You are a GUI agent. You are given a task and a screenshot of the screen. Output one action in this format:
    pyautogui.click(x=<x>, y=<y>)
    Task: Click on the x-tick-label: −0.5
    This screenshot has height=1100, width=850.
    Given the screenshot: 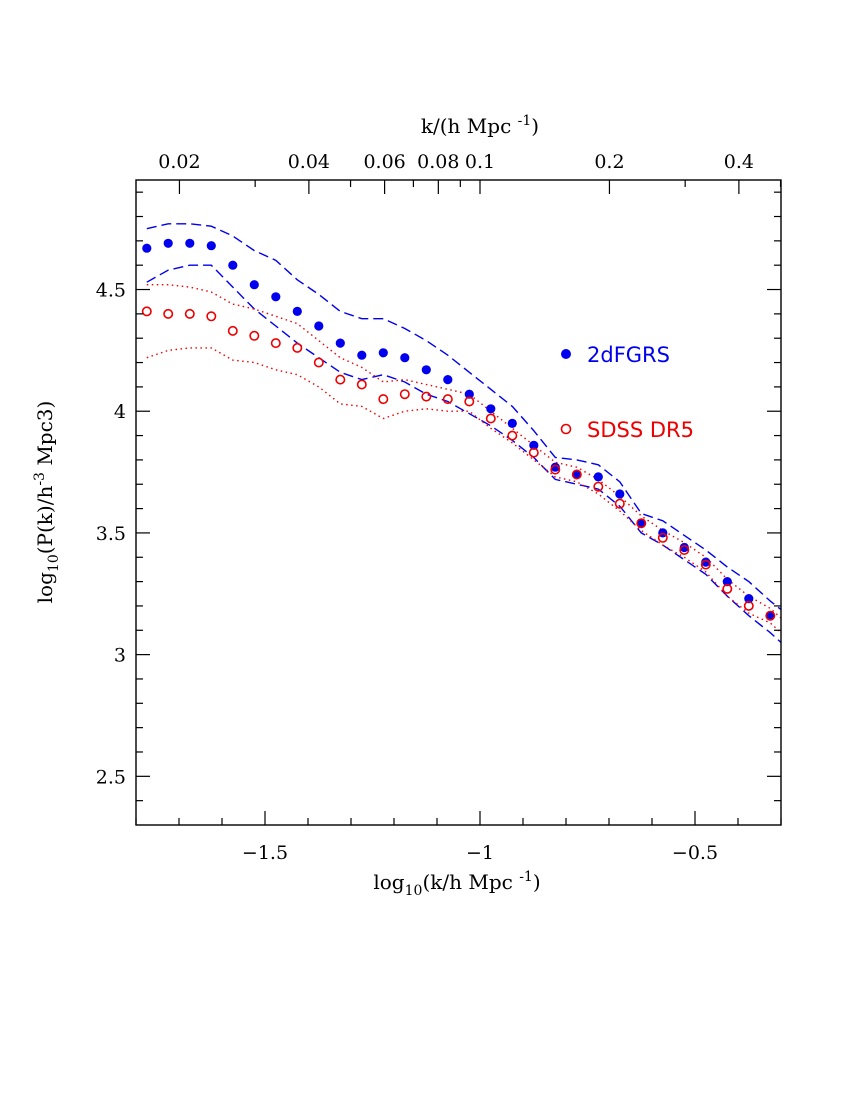 What is the action you would take?
    pyautogui.click(x=695, y=853)
    